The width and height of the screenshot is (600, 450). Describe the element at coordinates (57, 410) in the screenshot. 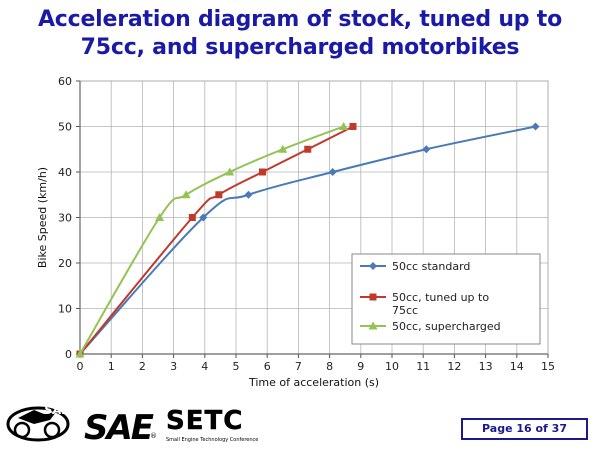

I see `svg-text: SAE` at that location.